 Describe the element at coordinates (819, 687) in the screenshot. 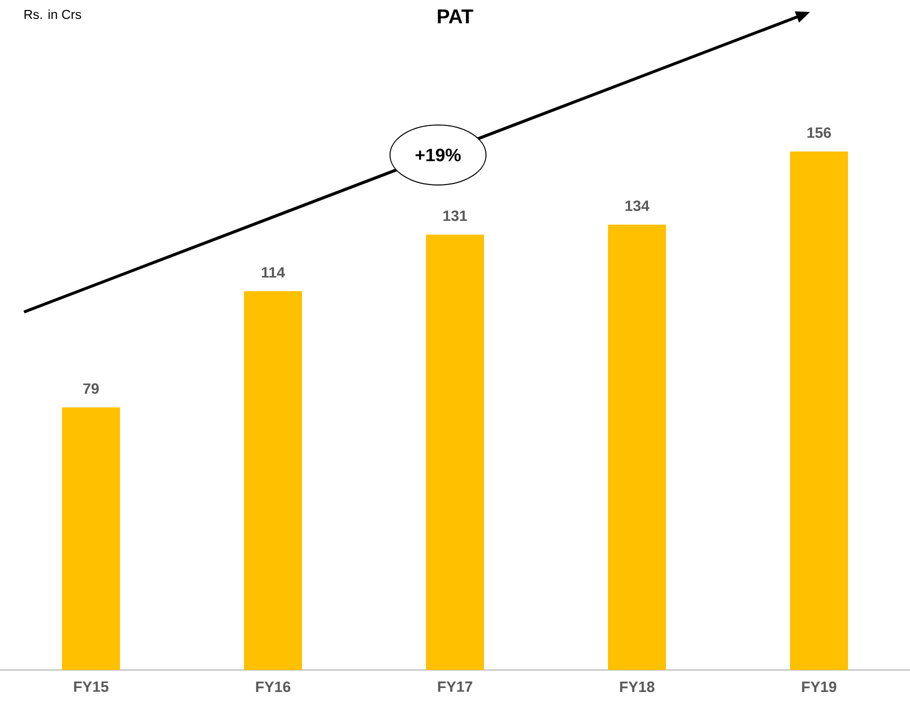

I see `x-tick-label: FY19` at that location.